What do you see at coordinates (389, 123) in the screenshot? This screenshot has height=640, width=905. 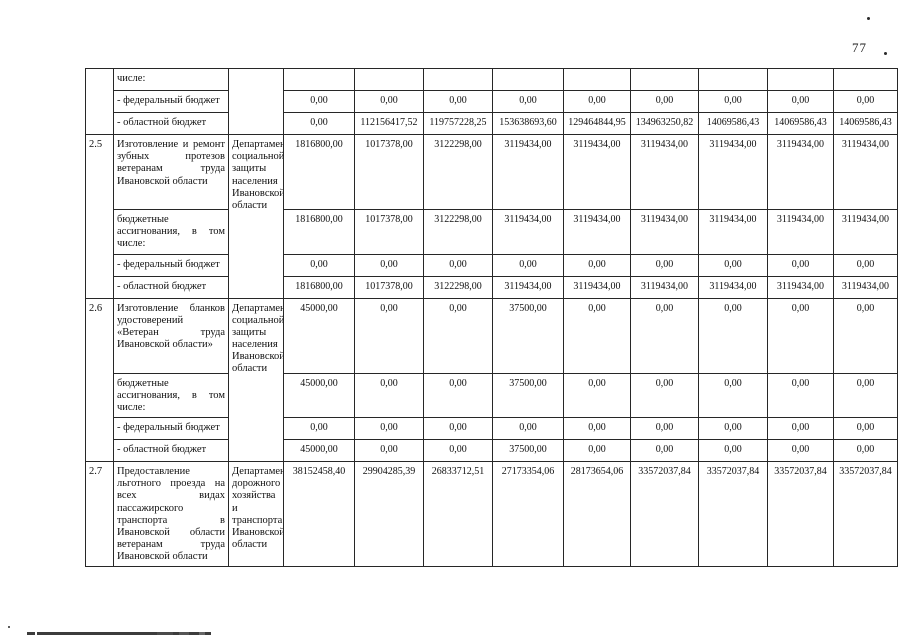 I see `value-cell: 112156417,52` at bounding box center [389, 123].